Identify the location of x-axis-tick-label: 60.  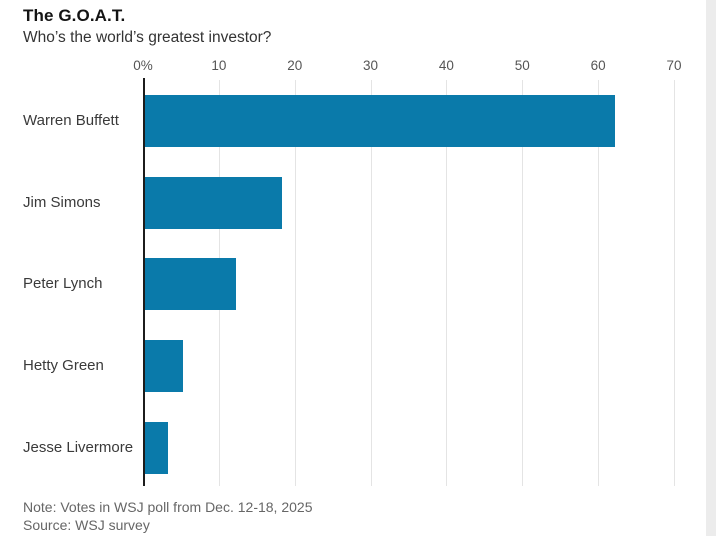
(598, 65).